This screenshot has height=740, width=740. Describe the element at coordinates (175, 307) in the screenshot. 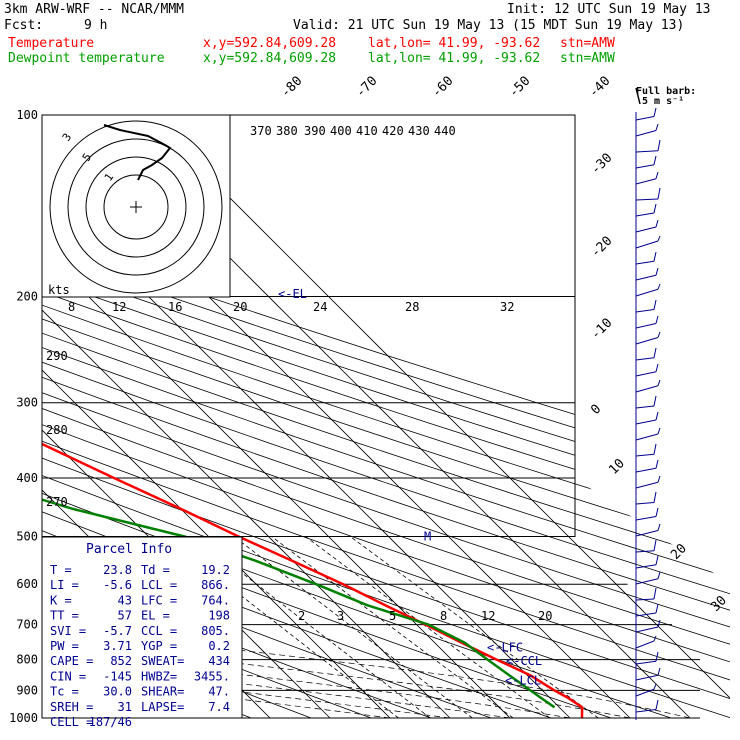

I see `hodograph-ring-label: 16` at that location.